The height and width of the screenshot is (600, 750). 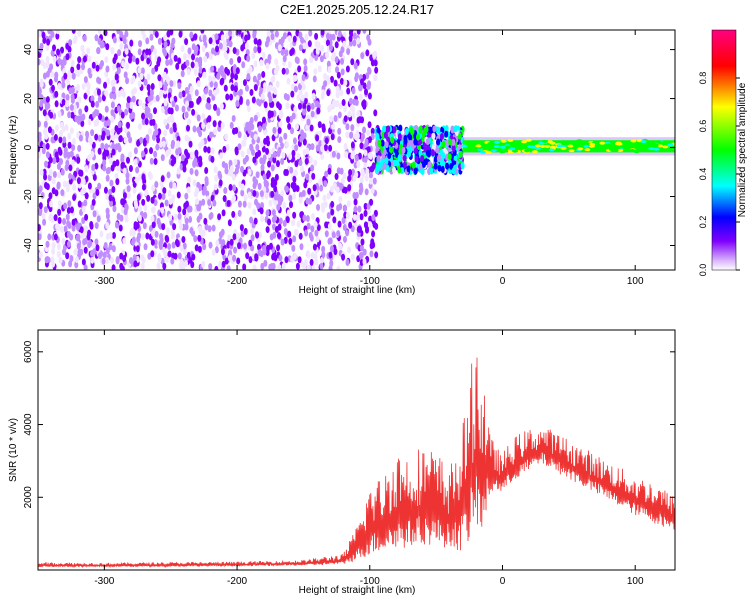 What do you see at coordinates (503, 581) in the screenshot?
I see `bottom-x-tick-label: 0` at bounding box center [503, 581].